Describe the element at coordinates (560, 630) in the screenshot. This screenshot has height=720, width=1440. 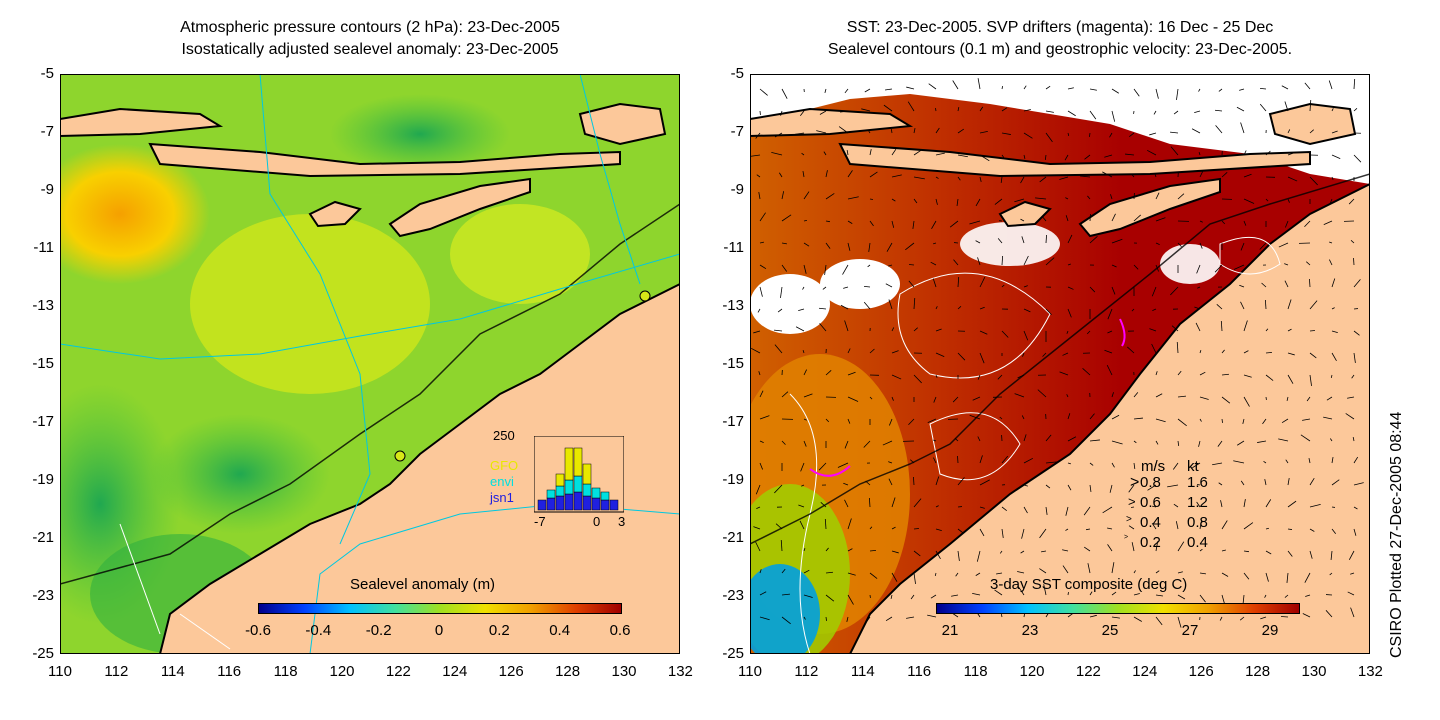
I see `colorbar-tick-label: 0.4` at that location.